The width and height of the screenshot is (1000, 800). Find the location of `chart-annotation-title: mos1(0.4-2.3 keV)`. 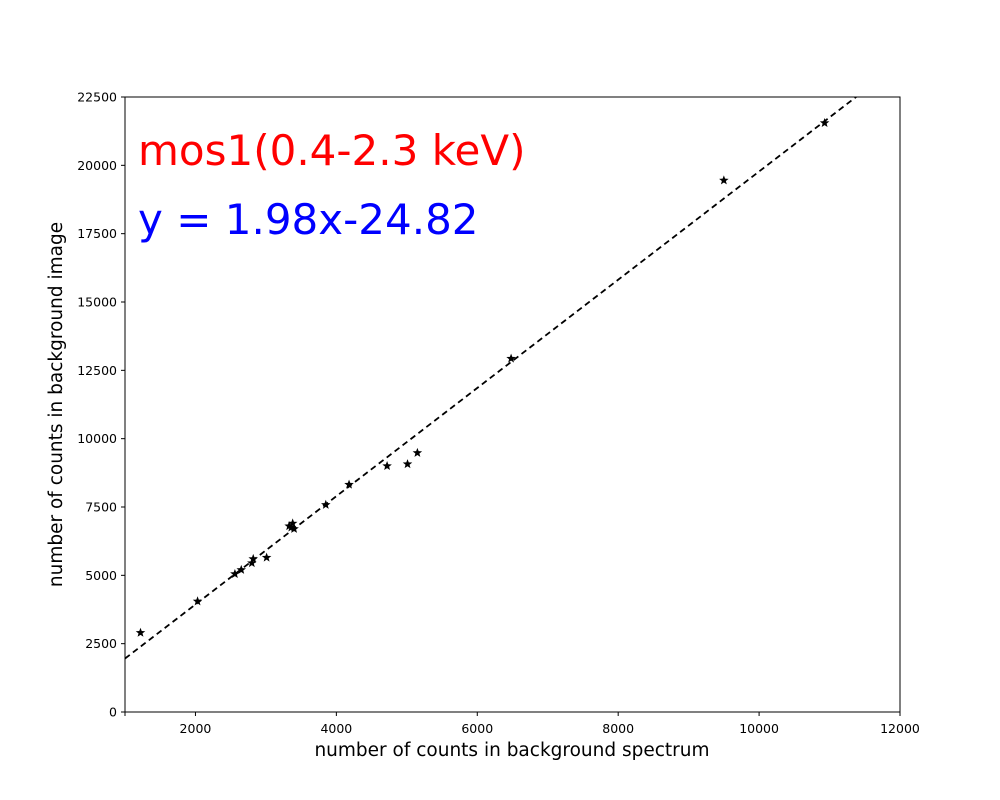

chart-annotation-title: mos1(0.4-2.3 keV) is located at coordinates (331, 150).